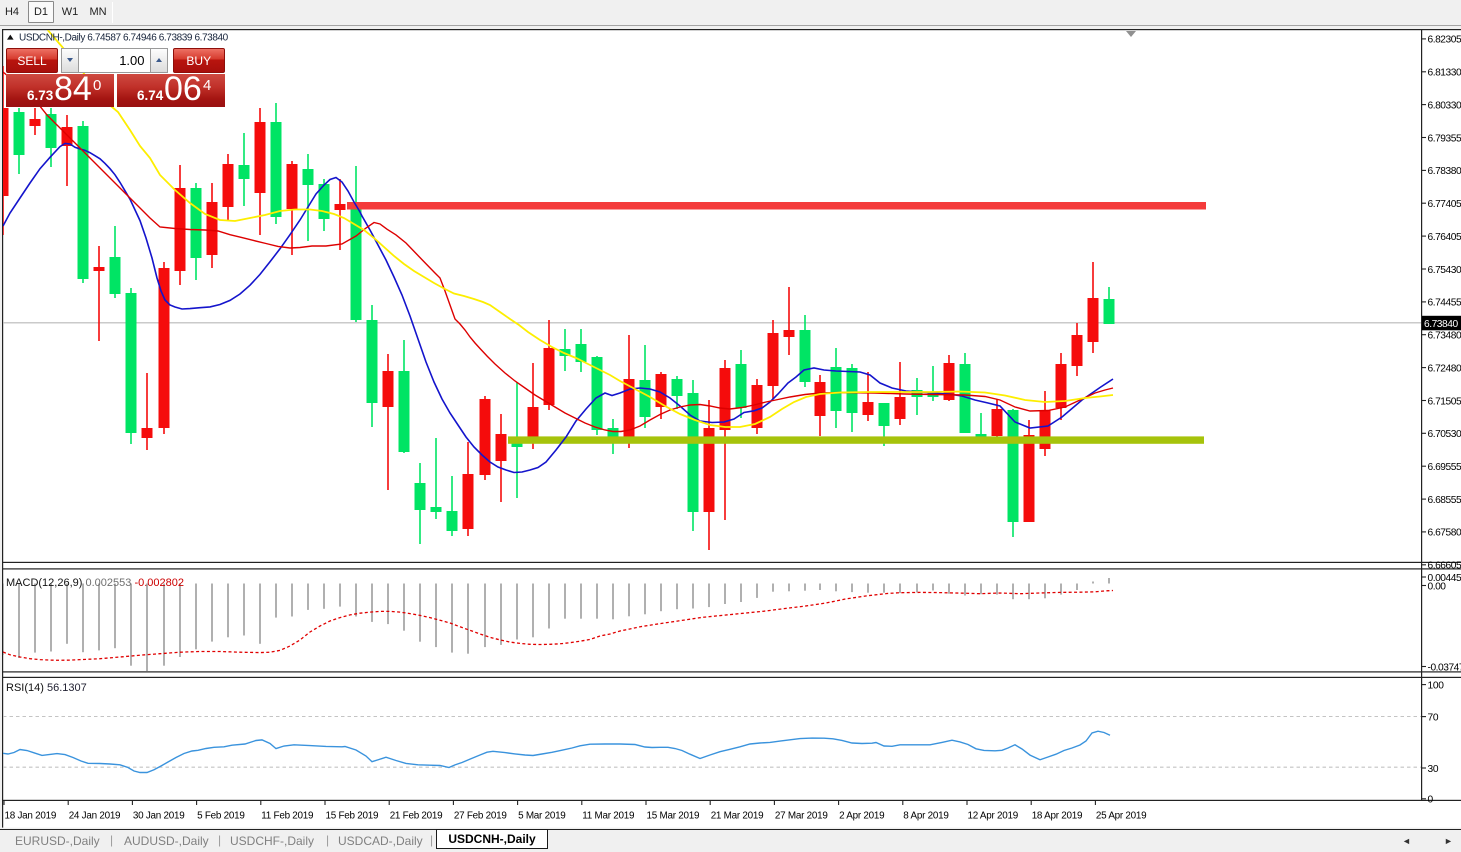 The width and height of the screenshot is (1461, 852). Describe the element at coordinates (1444, 434) in the screenshot. I see `svg-text: 6.70530` at that location.